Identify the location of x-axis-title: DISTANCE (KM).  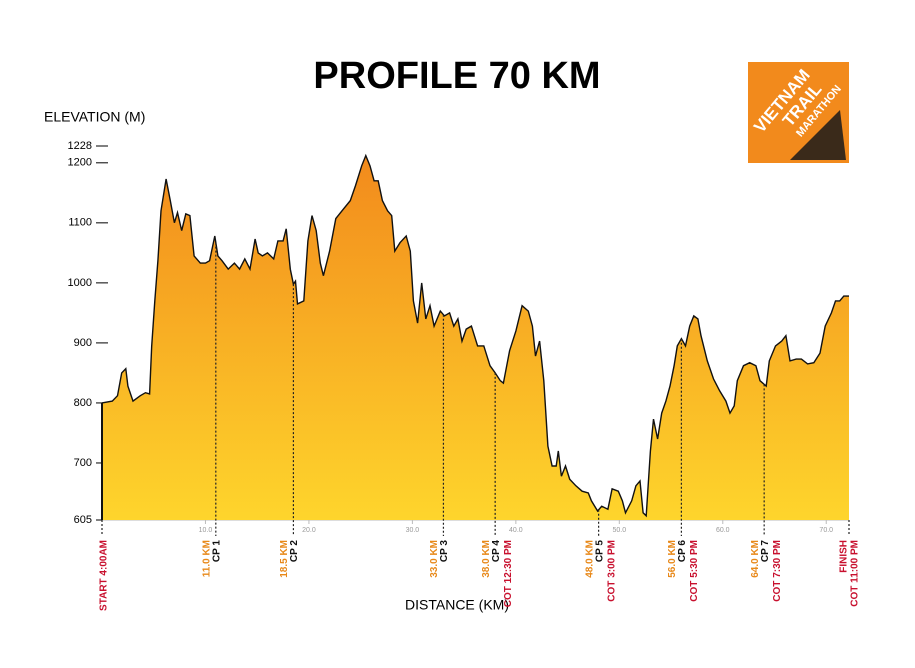
(457, 605).